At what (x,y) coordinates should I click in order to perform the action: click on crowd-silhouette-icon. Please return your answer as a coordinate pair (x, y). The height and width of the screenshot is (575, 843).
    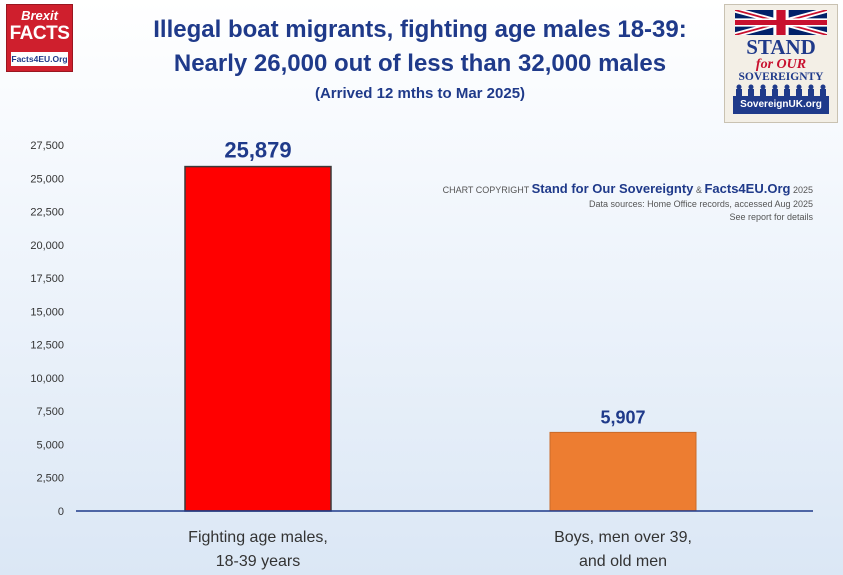
    Looking at the image, I should click on (781, 90).